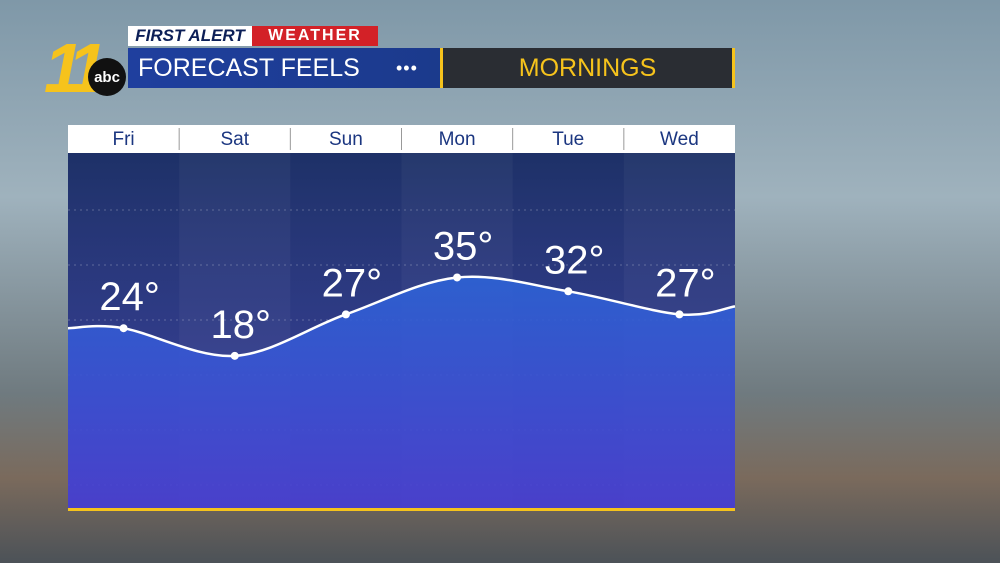 This screenshot has width=1000, height=563. Describe the element at coordinates (401, 509) in the screenshot. I see `bottom-rule` at that location.